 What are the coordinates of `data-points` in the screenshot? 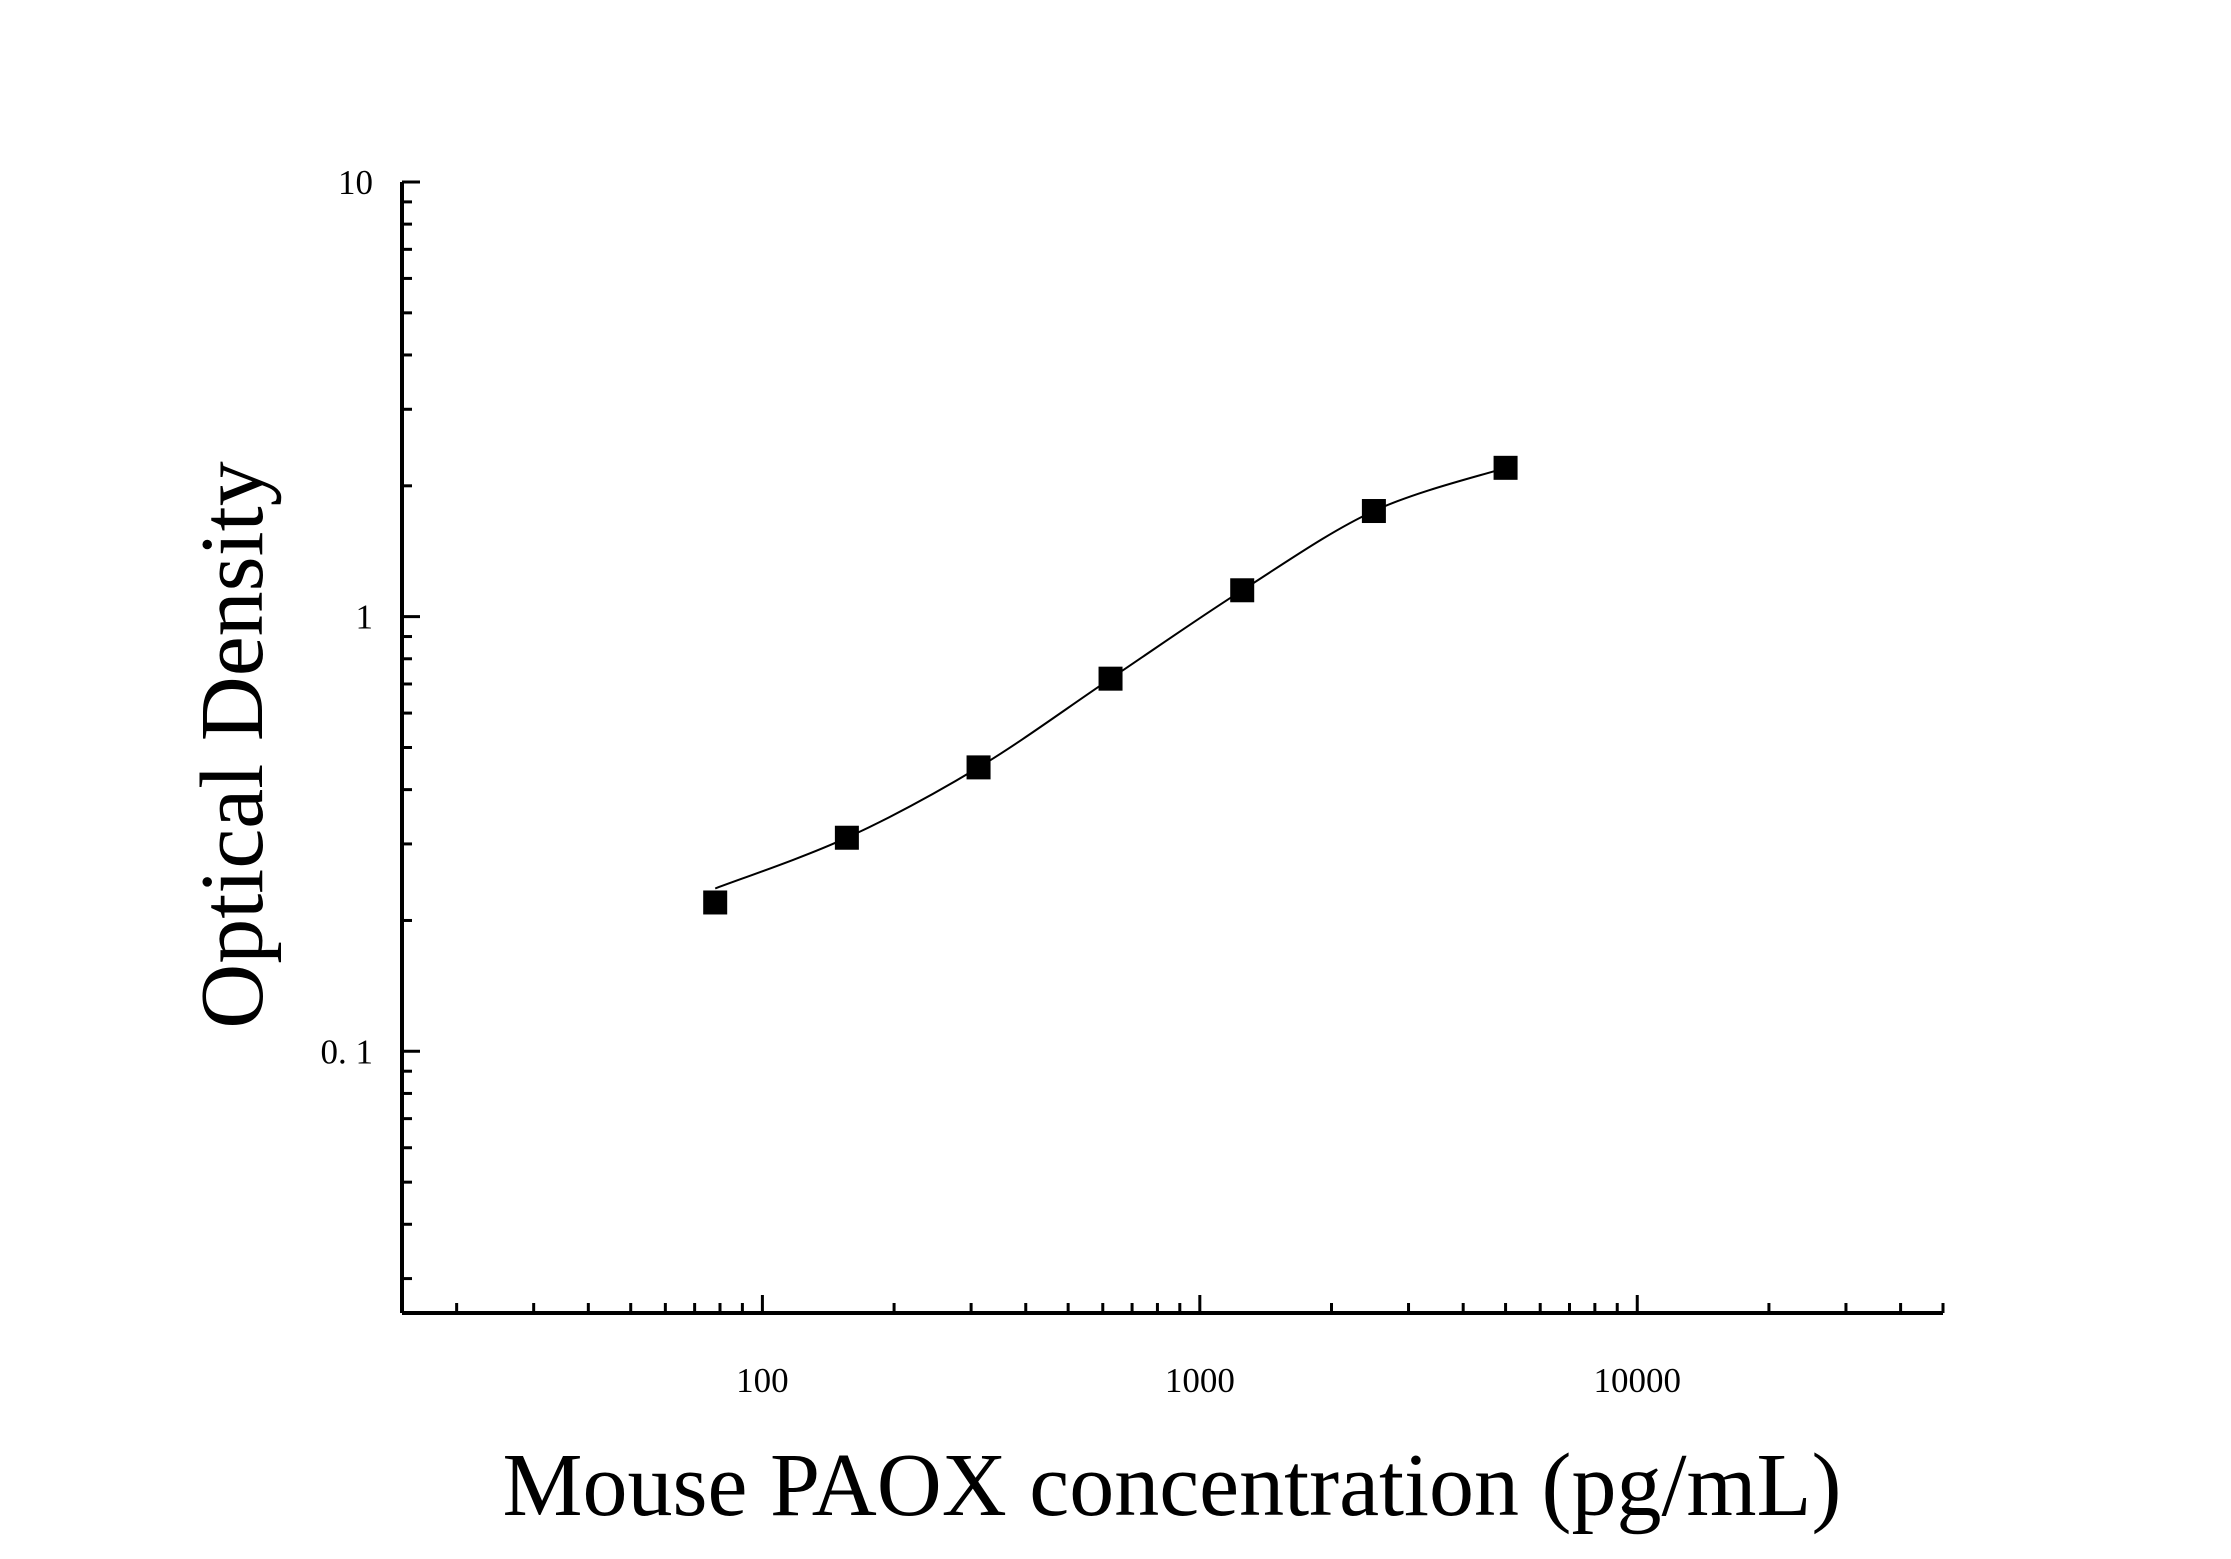 It's located at (1110, 685).